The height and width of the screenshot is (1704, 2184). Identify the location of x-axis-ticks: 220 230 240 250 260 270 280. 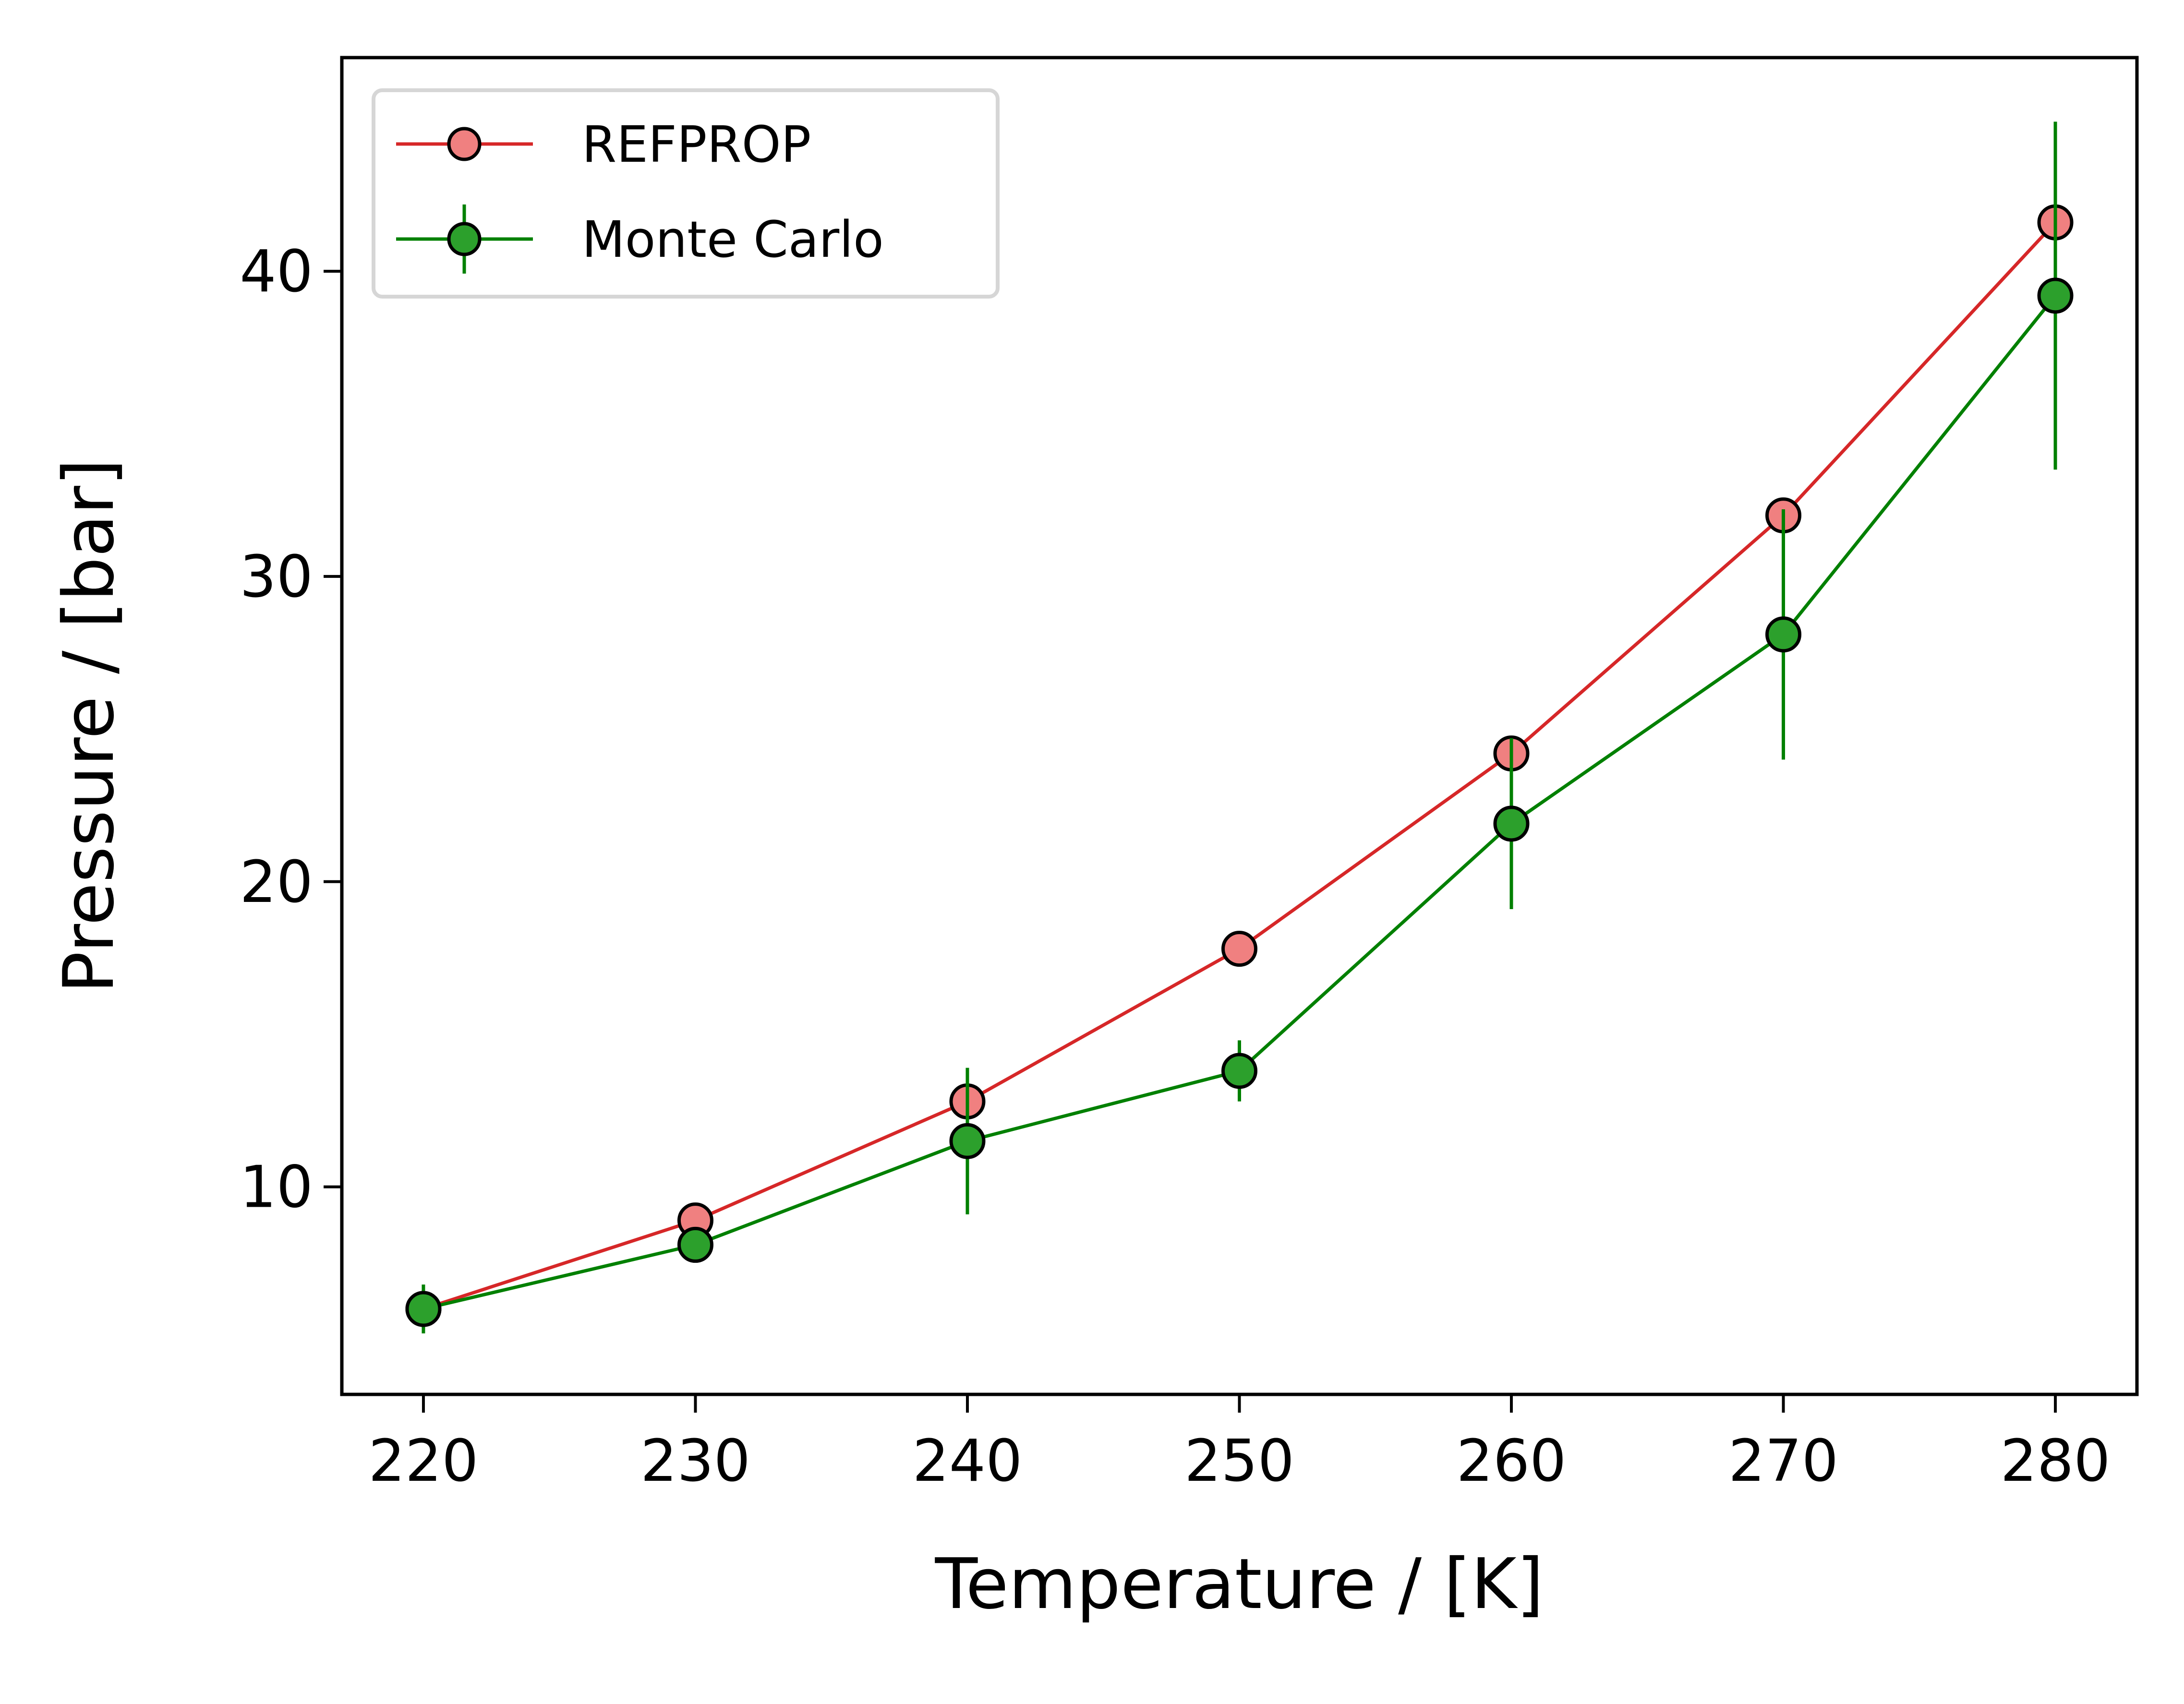
(1240, 1444).